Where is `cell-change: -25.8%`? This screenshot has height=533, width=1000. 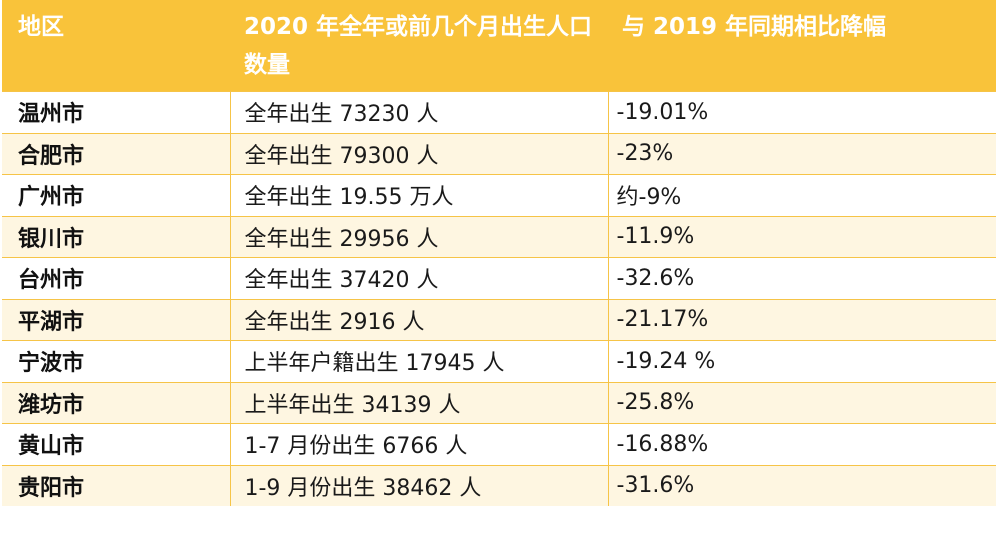 cell-change: -25.8% is located at coordinates (801, 402).